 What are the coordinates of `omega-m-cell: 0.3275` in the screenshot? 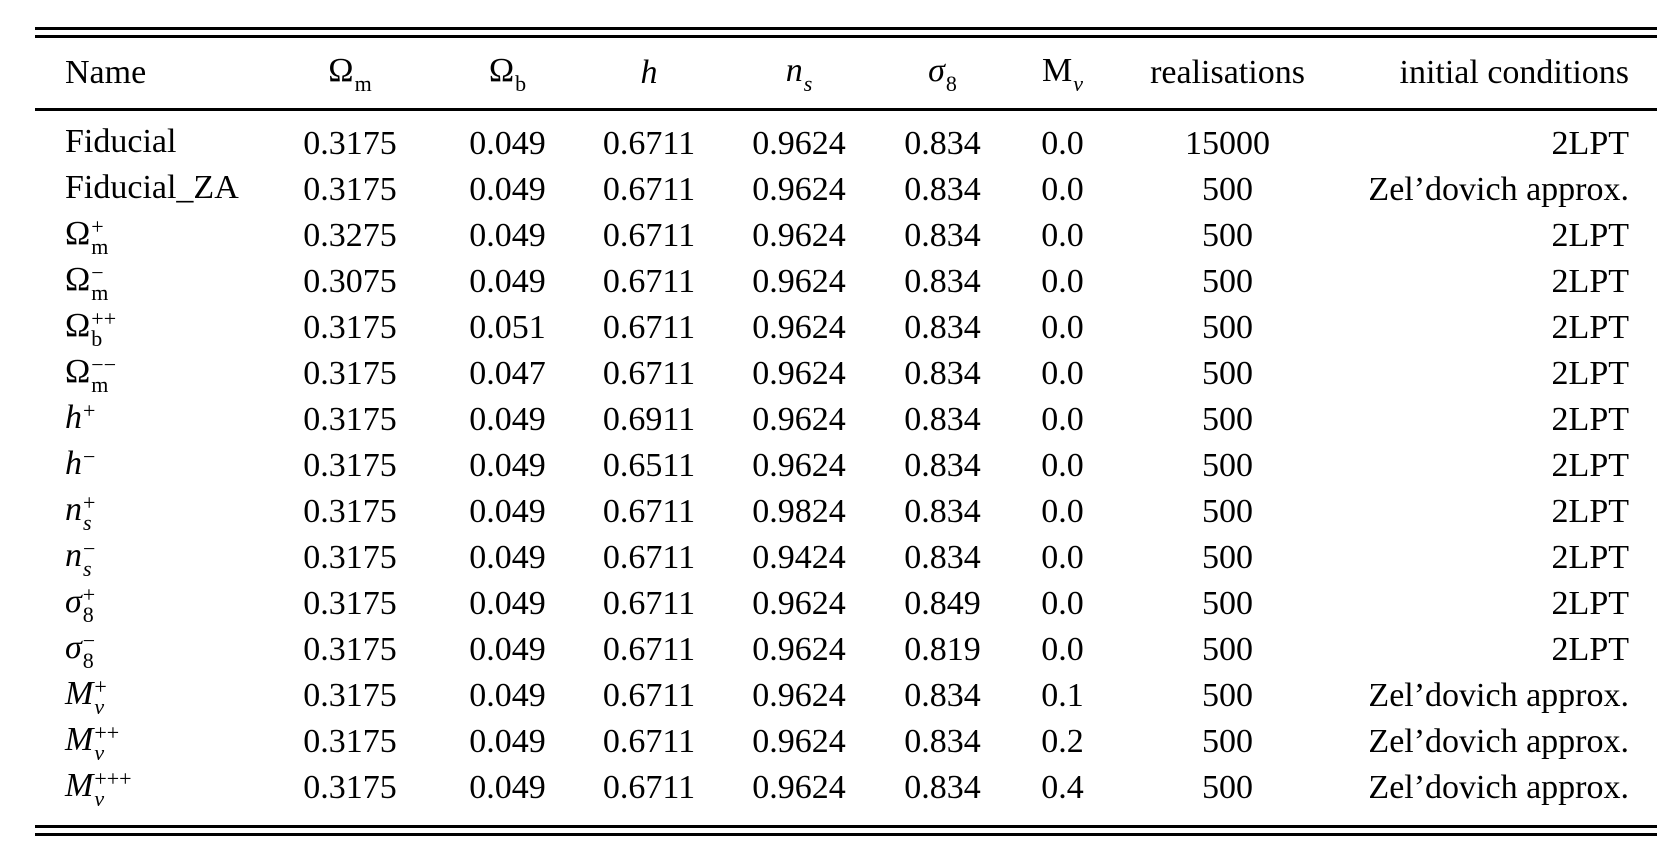 It's located at (350, 235).